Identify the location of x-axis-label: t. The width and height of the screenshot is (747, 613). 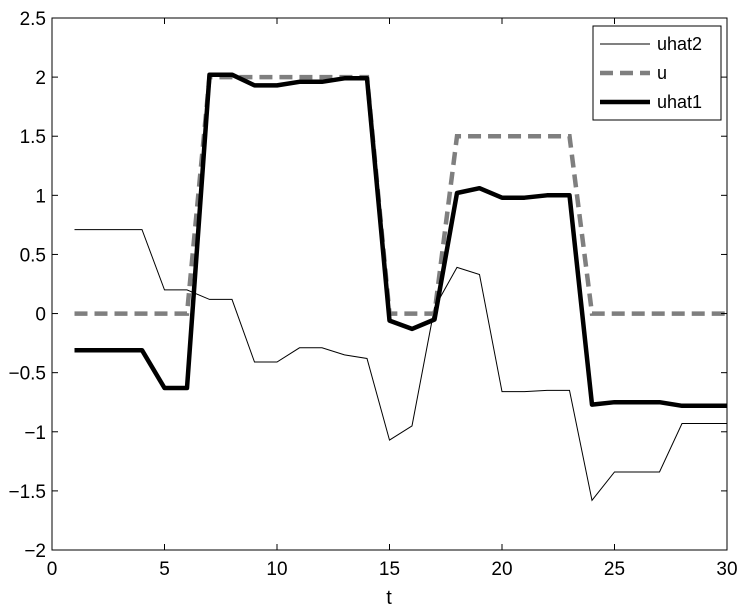
(389, 598).